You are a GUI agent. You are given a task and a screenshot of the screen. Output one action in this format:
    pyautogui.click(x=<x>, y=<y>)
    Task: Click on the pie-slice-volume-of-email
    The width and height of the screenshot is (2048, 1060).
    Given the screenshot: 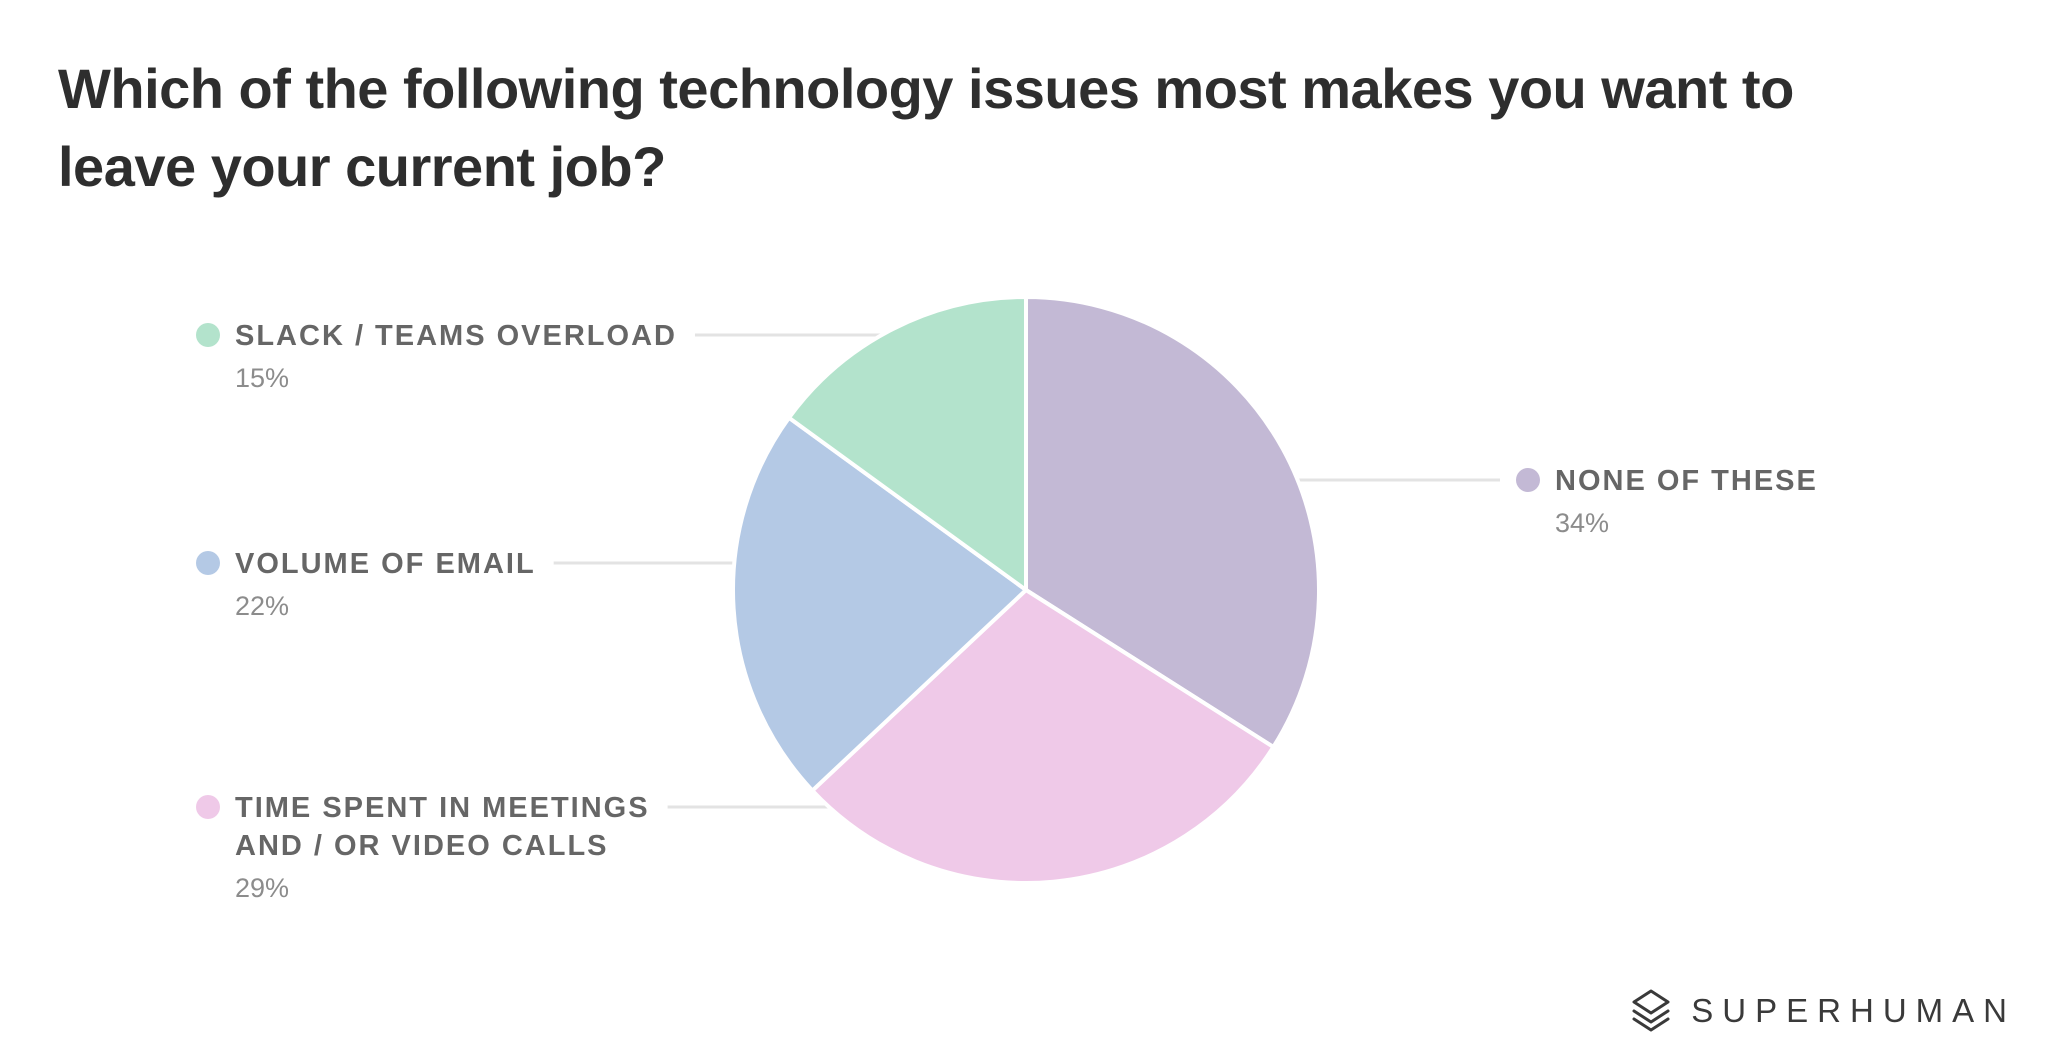 What is the action you would take?
    pyautogui.click(x=879, y=604)
    